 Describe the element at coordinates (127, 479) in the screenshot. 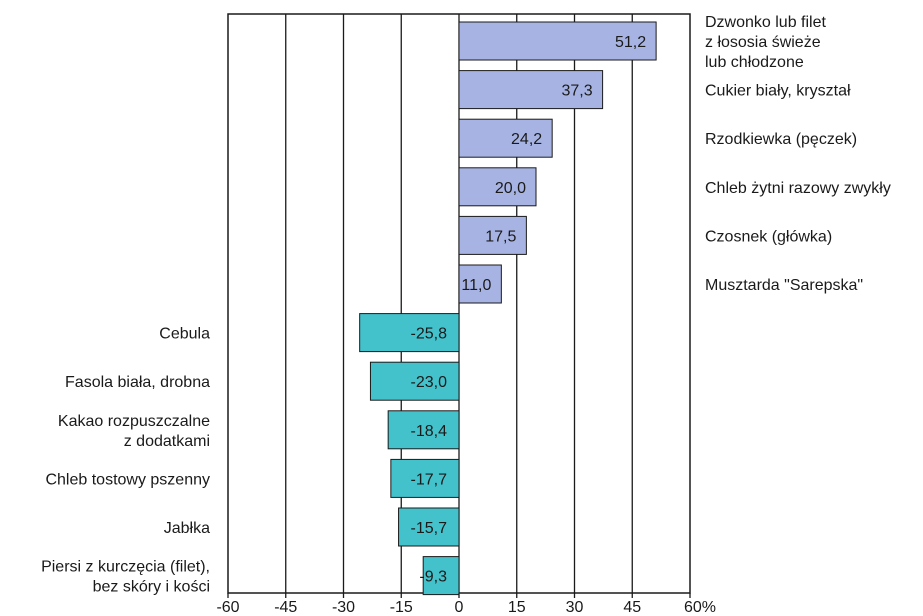

I see `category-label: Chleb tostowy pszenny` at that location.